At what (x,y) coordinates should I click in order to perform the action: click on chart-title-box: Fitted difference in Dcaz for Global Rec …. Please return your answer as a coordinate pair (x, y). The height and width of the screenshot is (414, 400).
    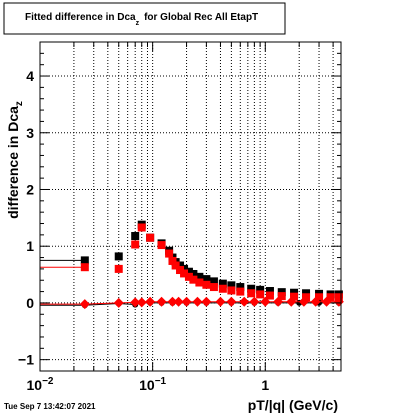
    Looking at the image, I should click on (144, 18).